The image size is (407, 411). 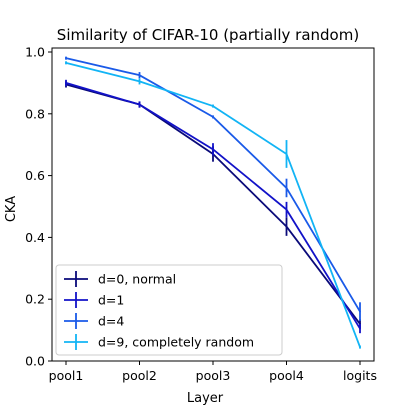 I want to click on y-tick-label: 0.6, so click(x=35, y=175).